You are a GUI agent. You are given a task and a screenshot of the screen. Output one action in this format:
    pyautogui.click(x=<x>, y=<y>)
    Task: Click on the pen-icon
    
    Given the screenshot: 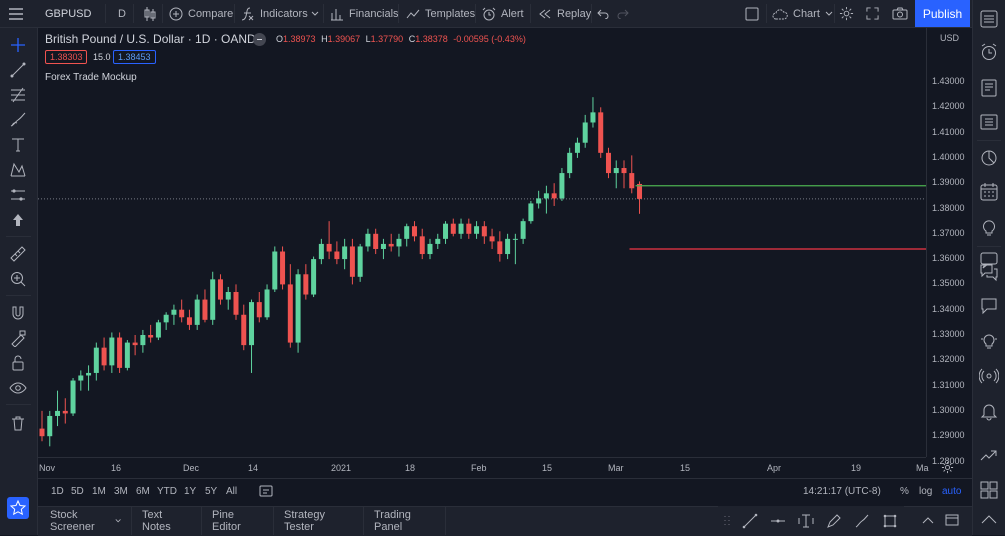 What is the action you would take?
    pyautogui.click(x=834, y=521)
    